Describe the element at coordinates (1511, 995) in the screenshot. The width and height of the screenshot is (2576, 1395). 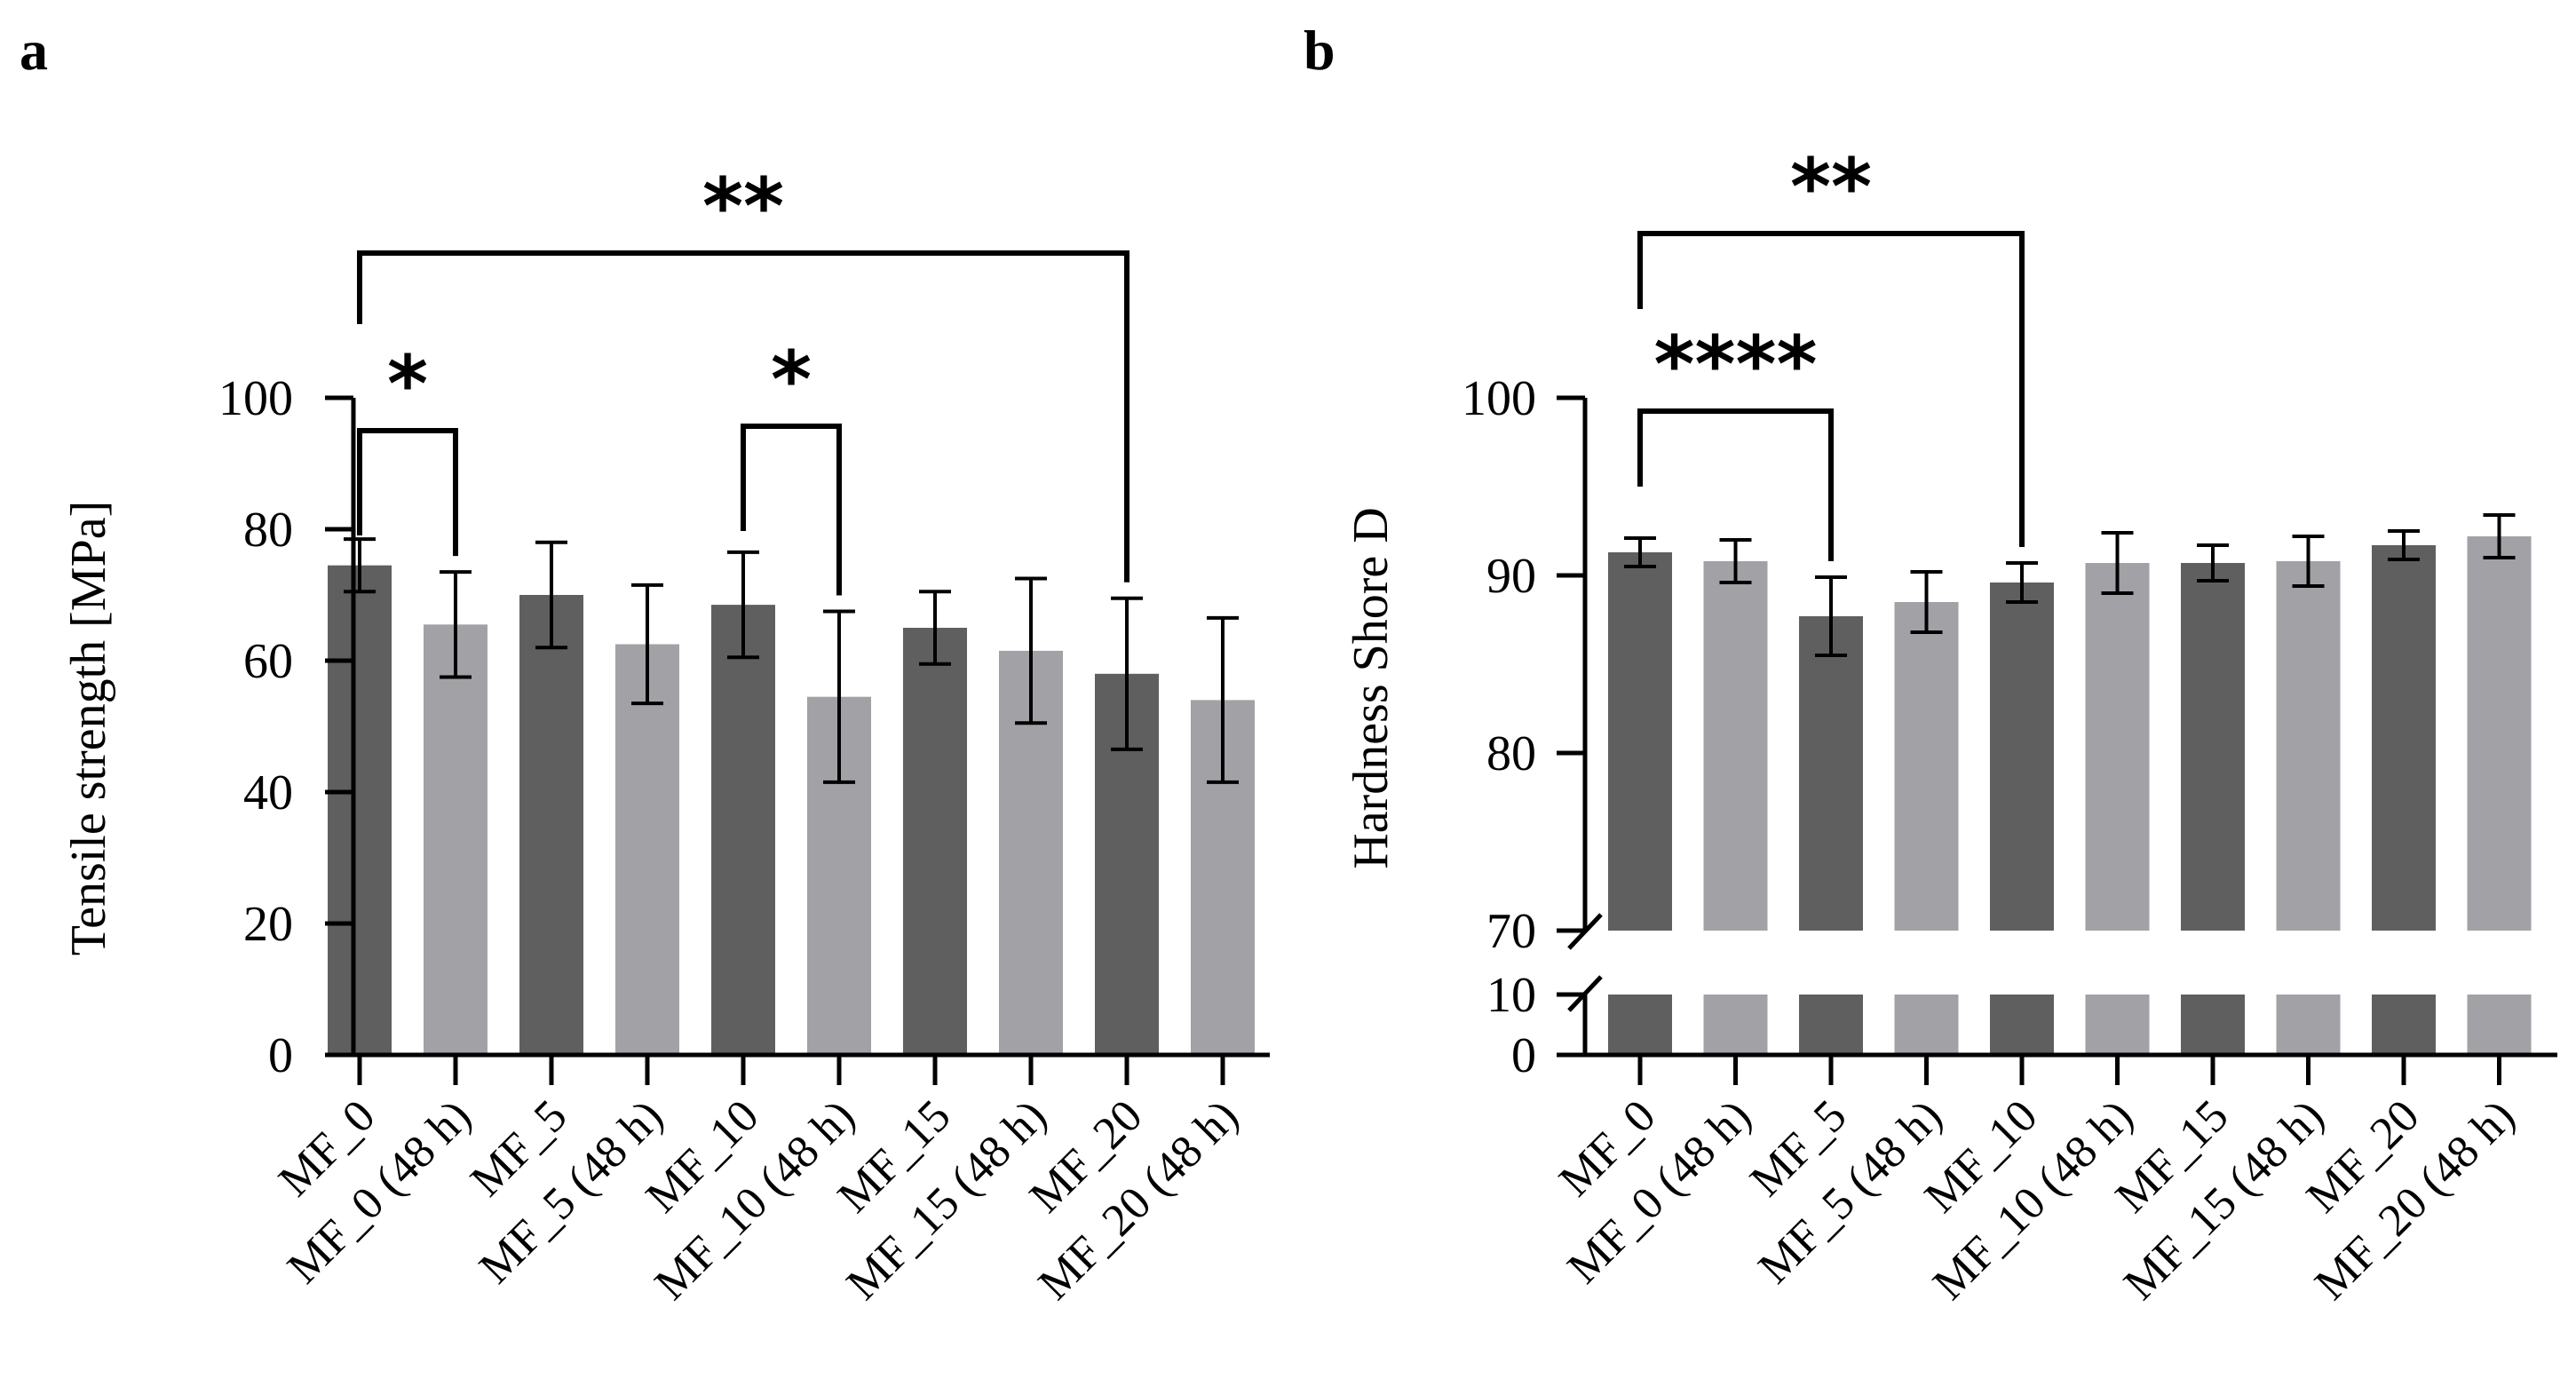
I see `y-tick-label-b-1: 10` at that location.